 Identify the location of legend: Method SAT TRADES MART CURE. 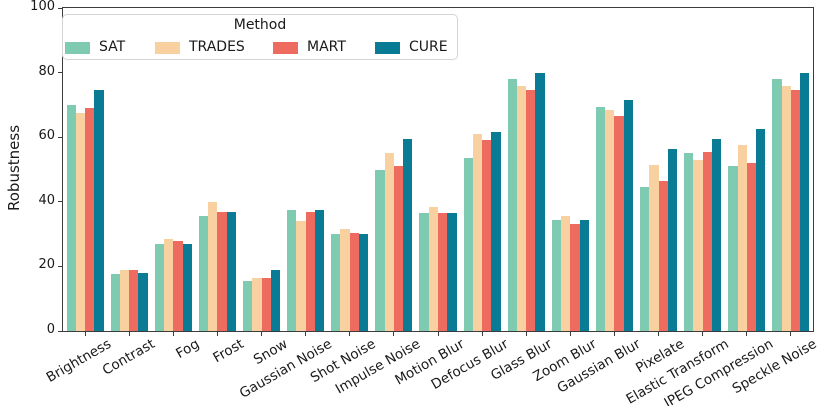
(260, 37).